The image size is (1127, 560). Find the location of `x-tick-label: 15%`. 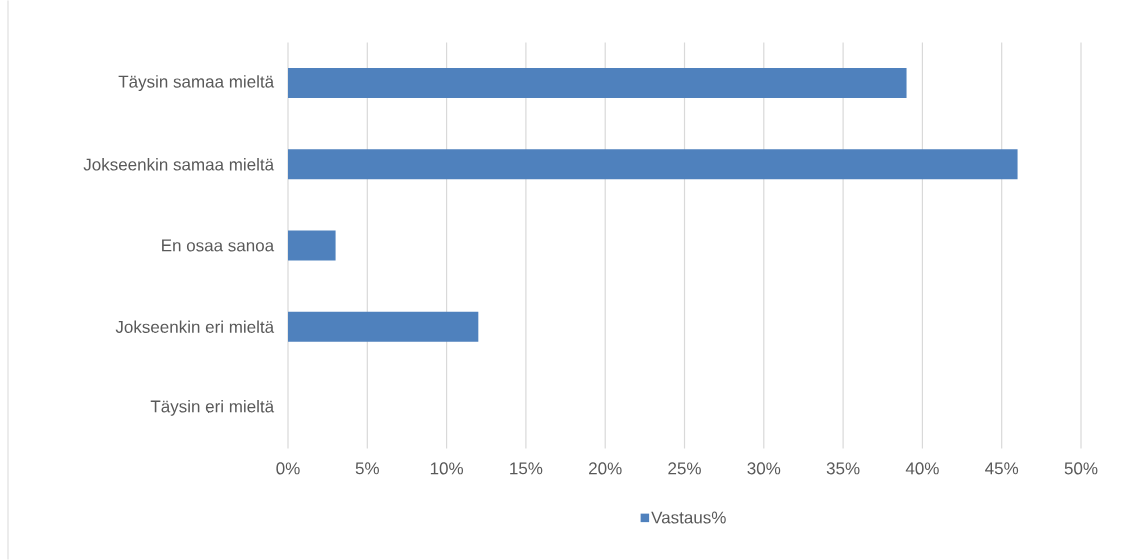

x-tick-label: 15% is located at coordinates (526, 468).